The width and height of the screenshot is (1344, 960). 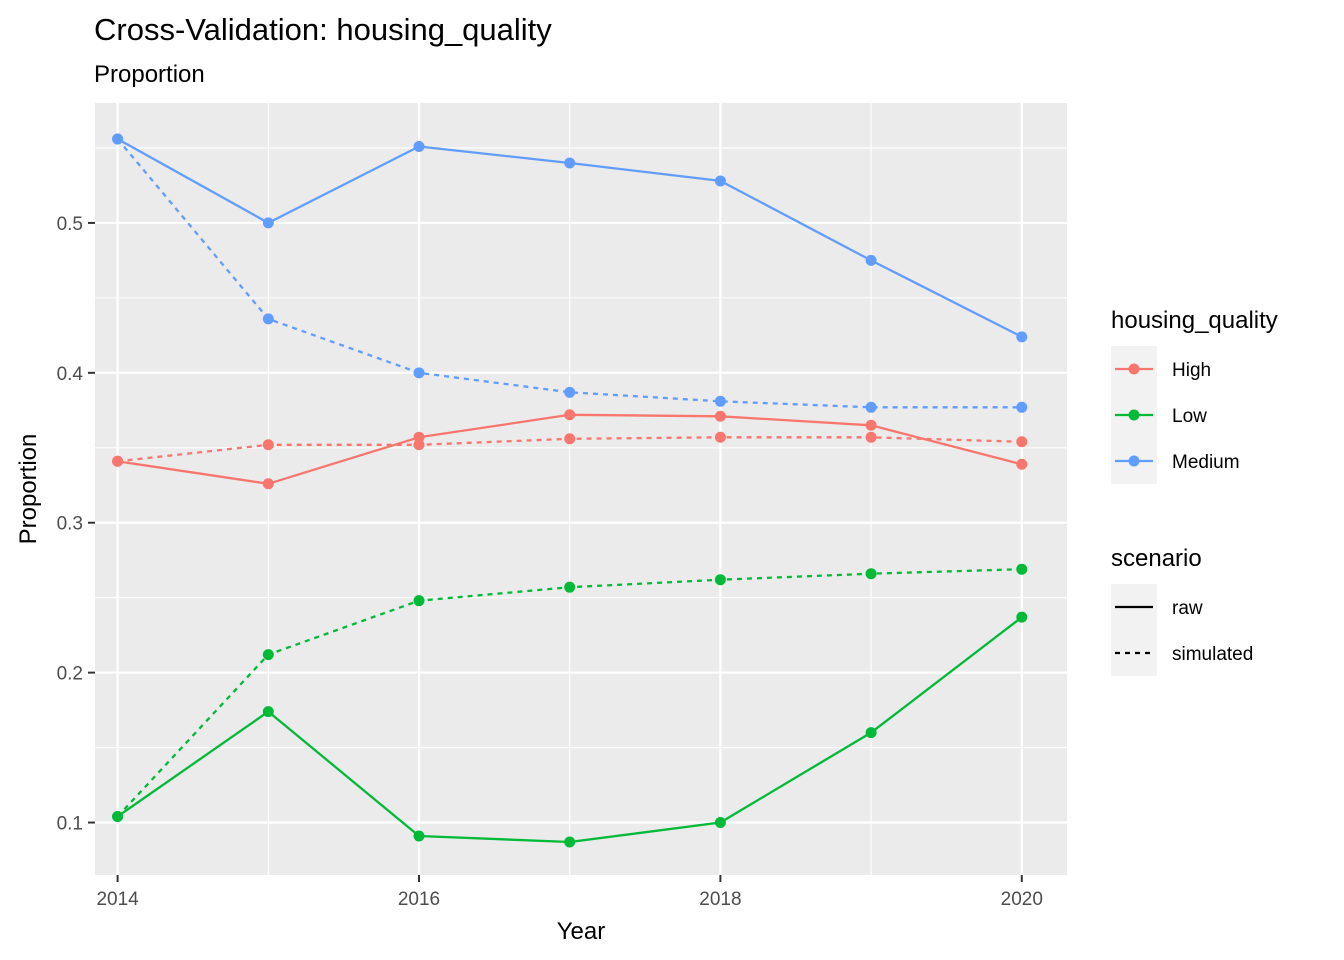 I want to click on y-tick-label: 0.2, so click(x=70, y=674).